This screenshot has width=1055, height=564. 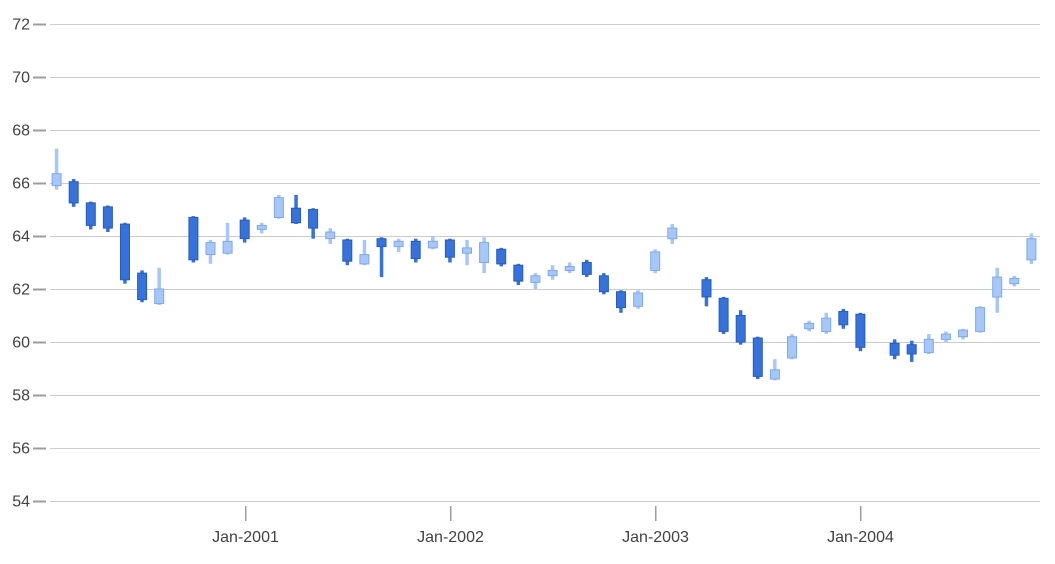 What do you see at coordinates (569, 268) in the screenshot?
I see `candle-Aug-2002` at bounding box center [569, 268].